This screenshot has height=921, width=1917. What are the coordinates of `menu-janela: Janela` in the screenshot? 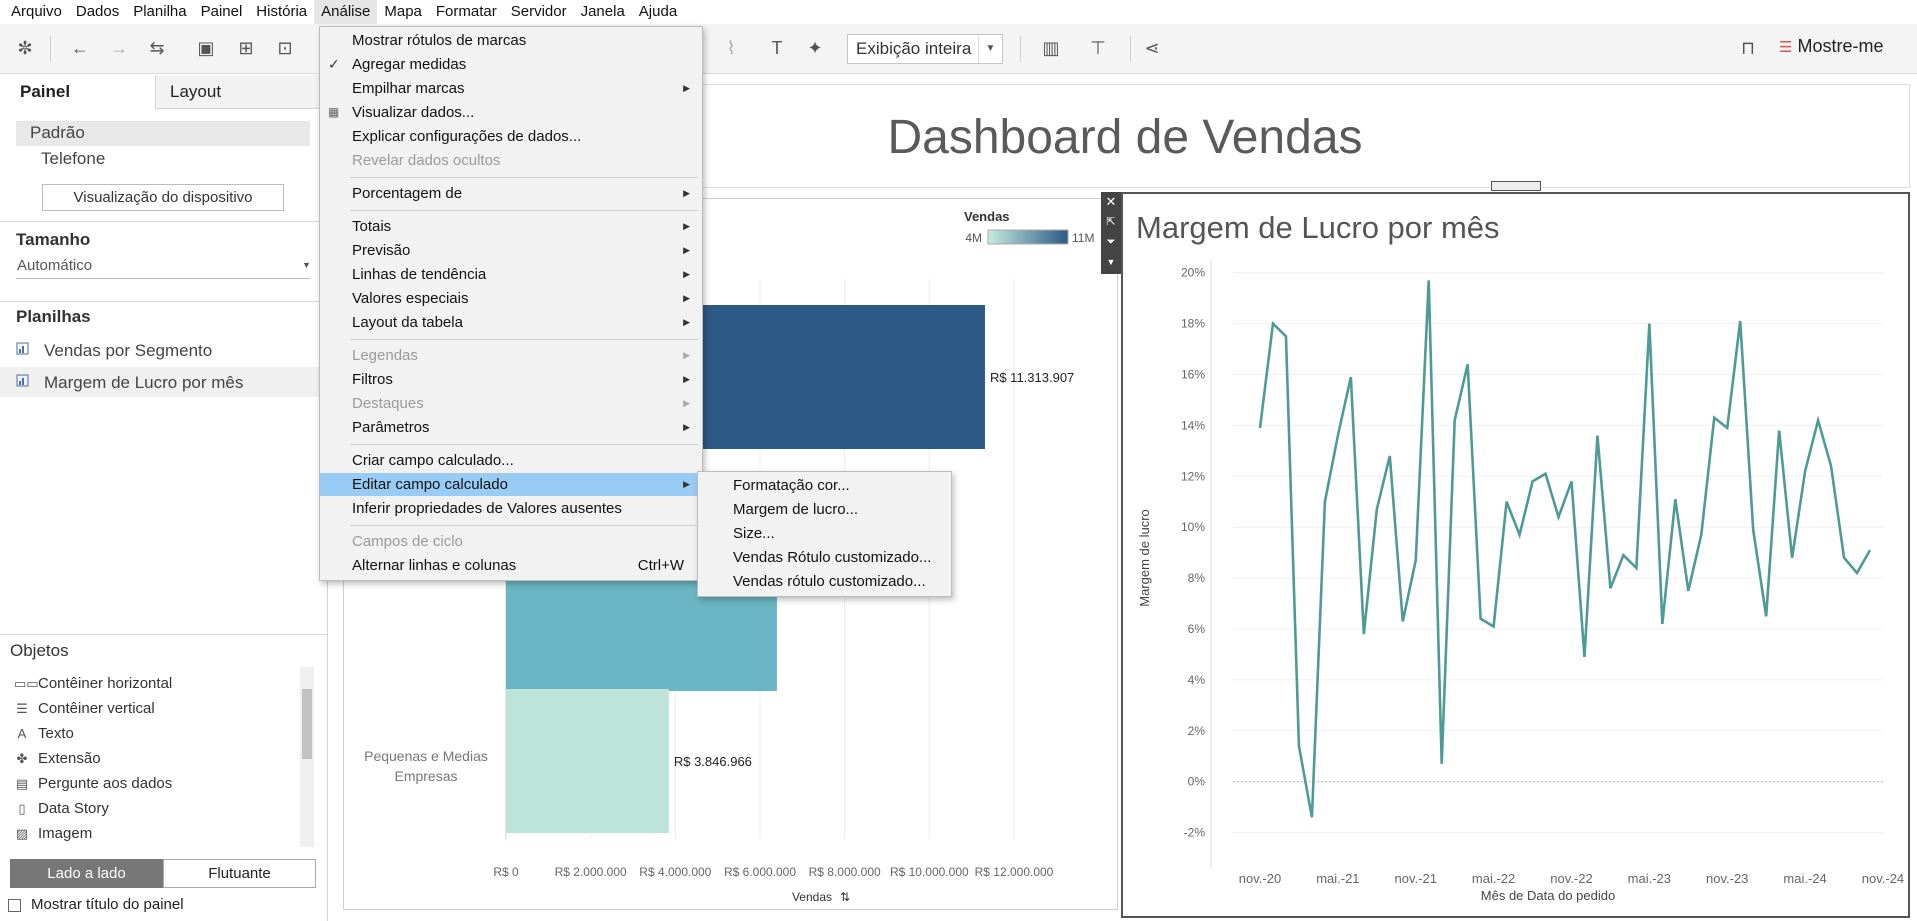 It's located at (602, 11).